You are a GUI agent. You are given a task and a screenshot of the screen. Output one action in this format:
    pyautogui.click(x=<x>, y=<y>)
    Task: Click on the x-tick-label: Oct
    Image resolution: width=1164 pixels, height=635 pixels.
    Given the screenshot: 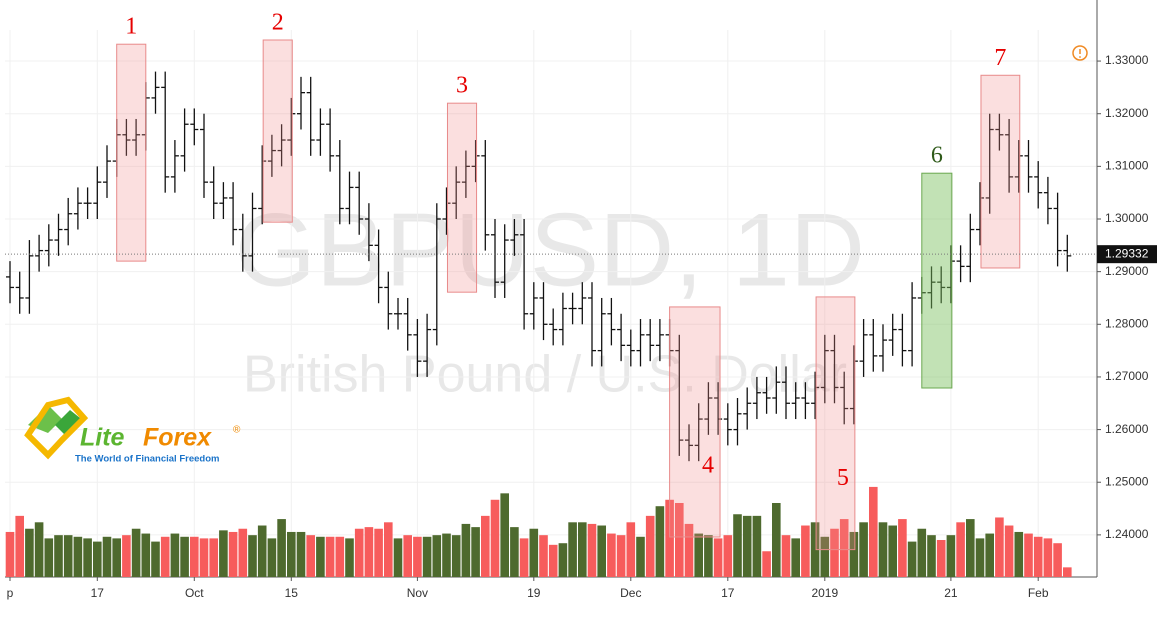 What is the action you would take?
    pyautogui.click(x=194, y=593)
    